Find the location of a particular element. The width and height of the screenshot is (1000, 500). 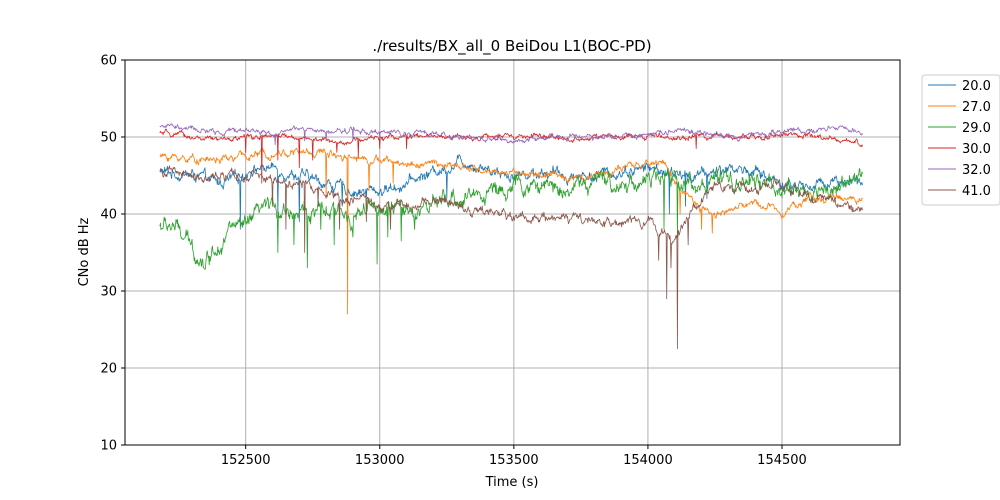

x-axis-title: Time (s) is located at coordinates (512, 482).